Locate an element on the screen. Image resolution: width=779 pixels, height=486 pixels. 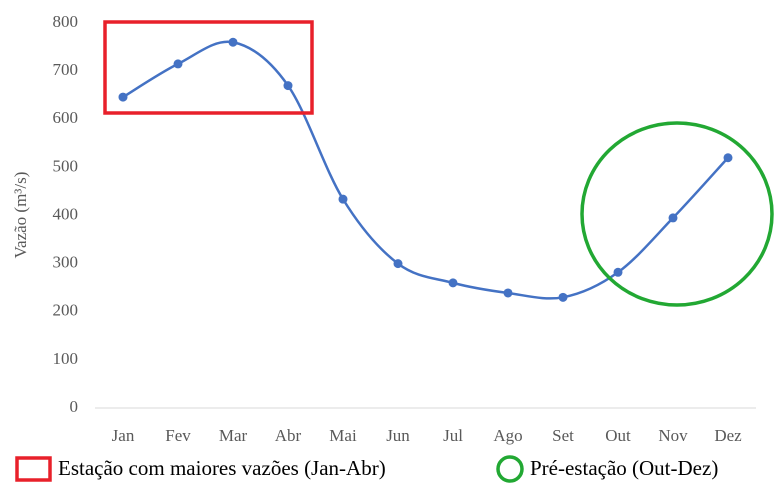
highlight-rect is located at coordinates (208, 67).